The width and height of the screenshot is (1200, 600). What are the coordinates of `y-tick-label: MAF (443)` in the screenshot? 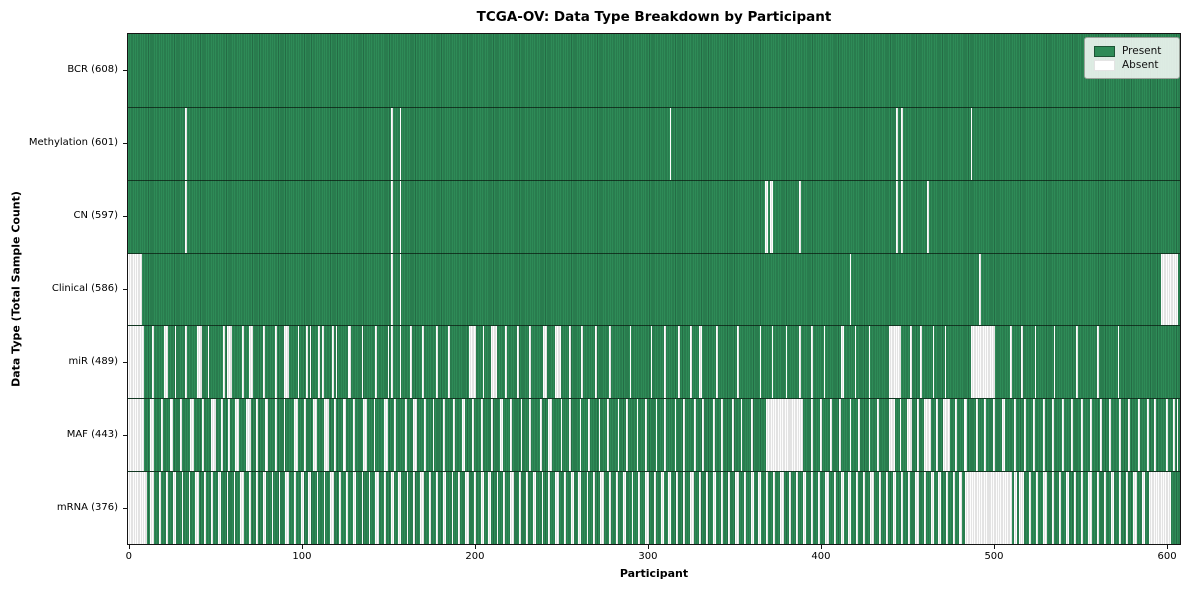 It's located at (92, 434).